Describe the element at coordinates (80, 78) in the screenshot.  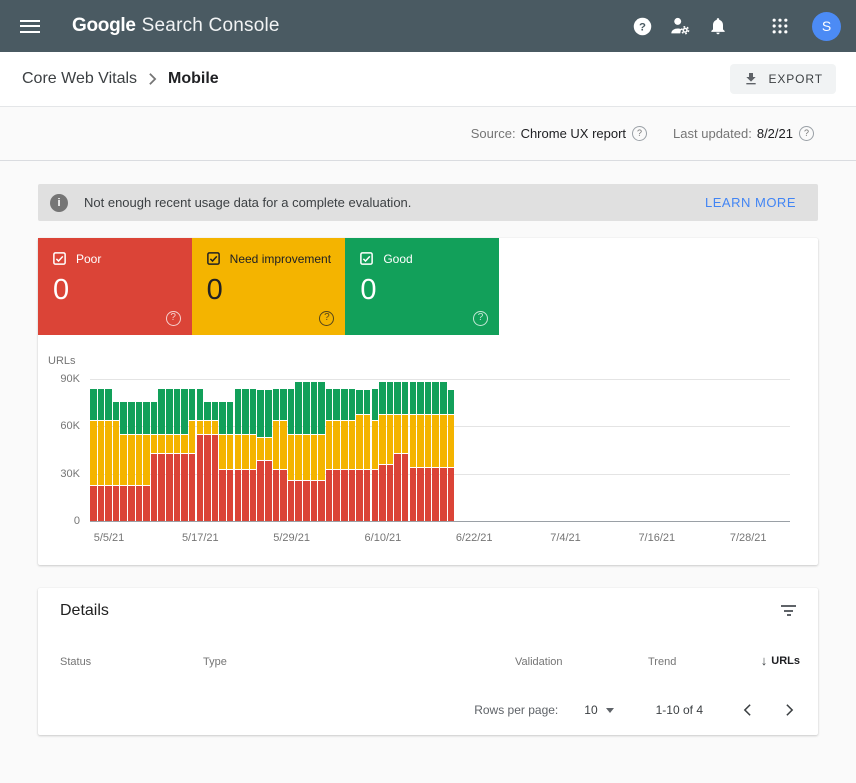
I see `breadcrumb-core-web-vitals: Core Web Vitals` at that location.